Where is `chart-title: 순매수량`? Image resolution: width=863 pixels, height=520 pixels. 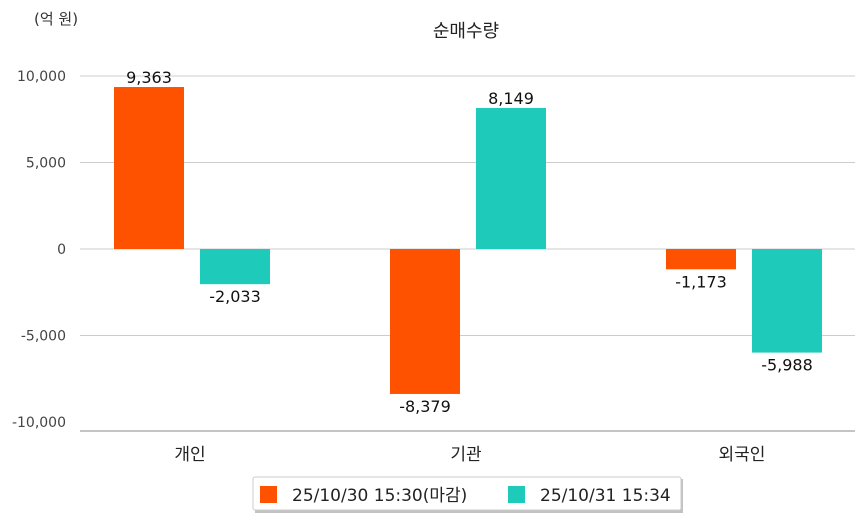
chart-title: 순매수량 is located at coordinates (466, 31).